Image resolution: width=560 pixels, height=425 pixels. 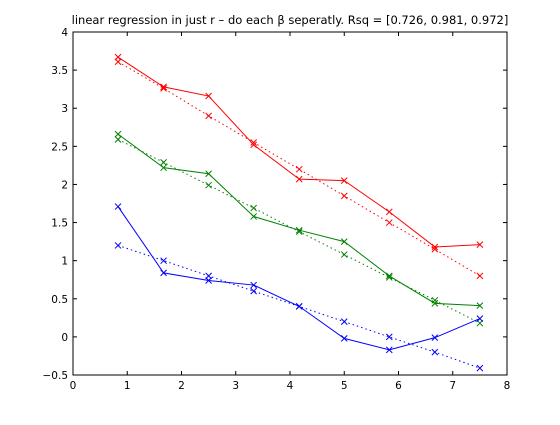 I want to click on y-tick-label: 1.5, so click(x=59, y=224).